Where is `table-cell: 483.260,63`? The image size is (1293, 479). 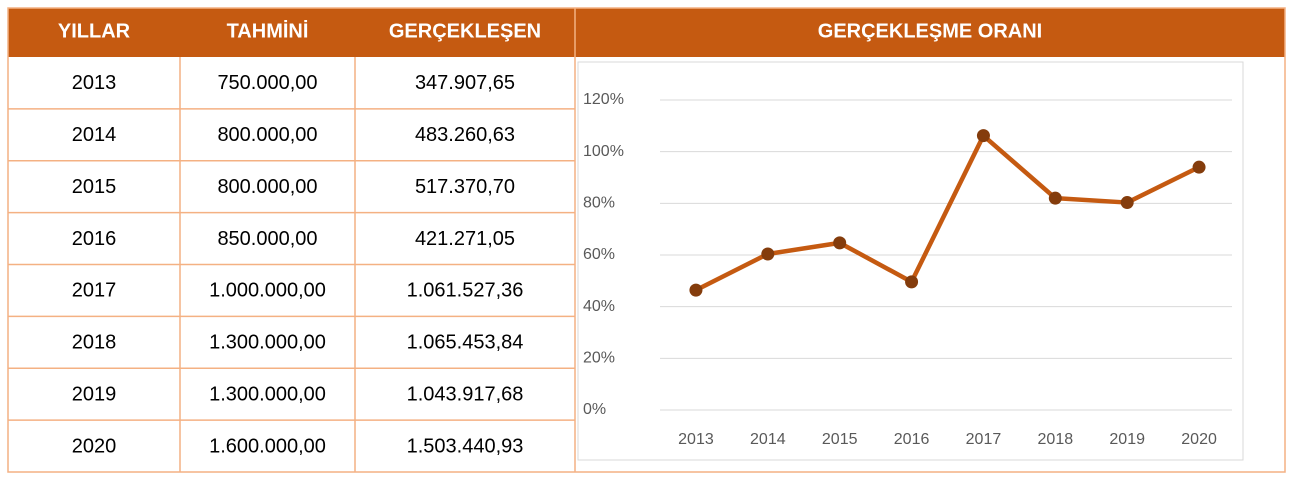
table-cell: 483.260,63 is located at coordinates (465, 135).